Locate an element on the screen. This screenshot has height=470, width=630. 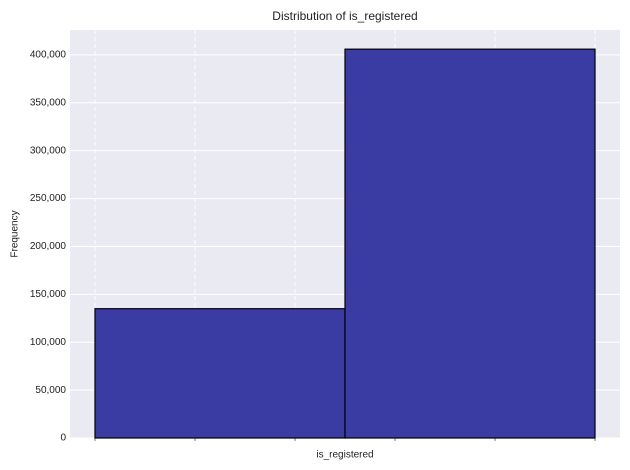
y-axis-label: Frequency is located at coordinates (15, 233).